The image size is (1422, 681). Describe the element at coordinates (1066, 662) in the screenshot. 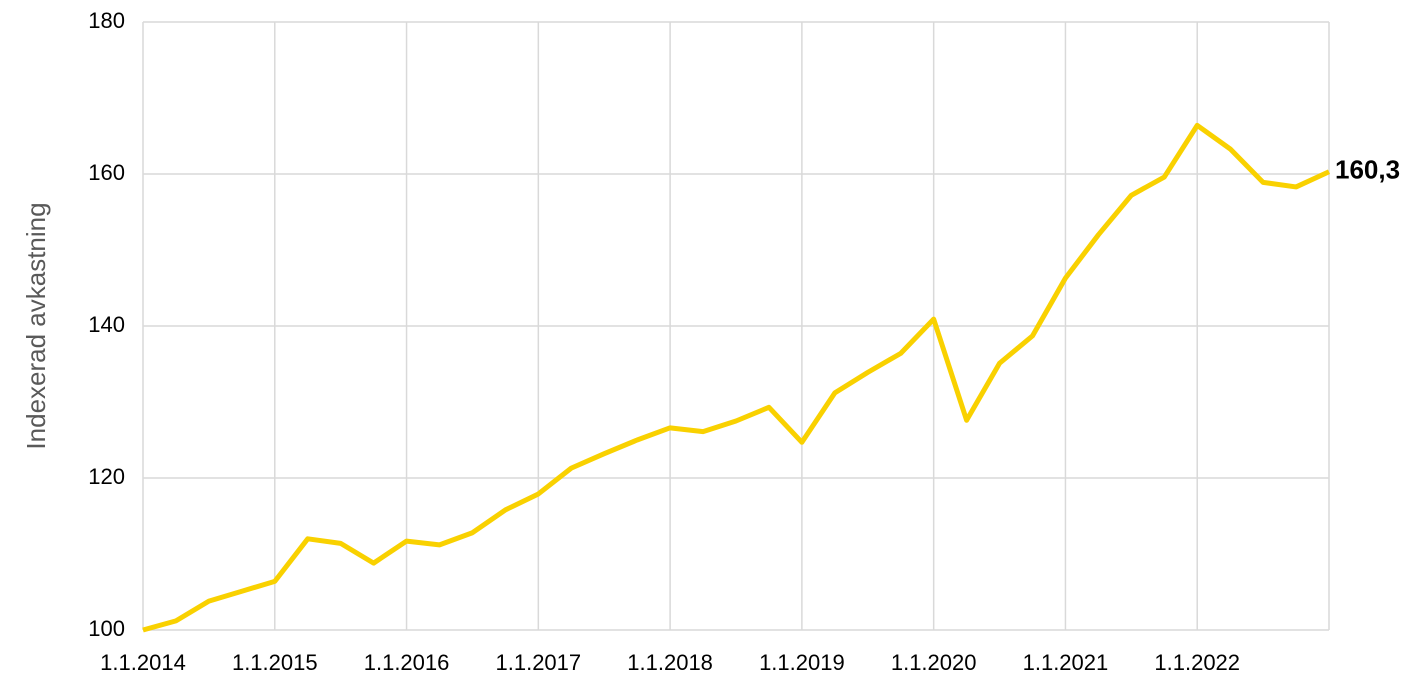

I see `x-tick-label: 1.1.2021` at that location.